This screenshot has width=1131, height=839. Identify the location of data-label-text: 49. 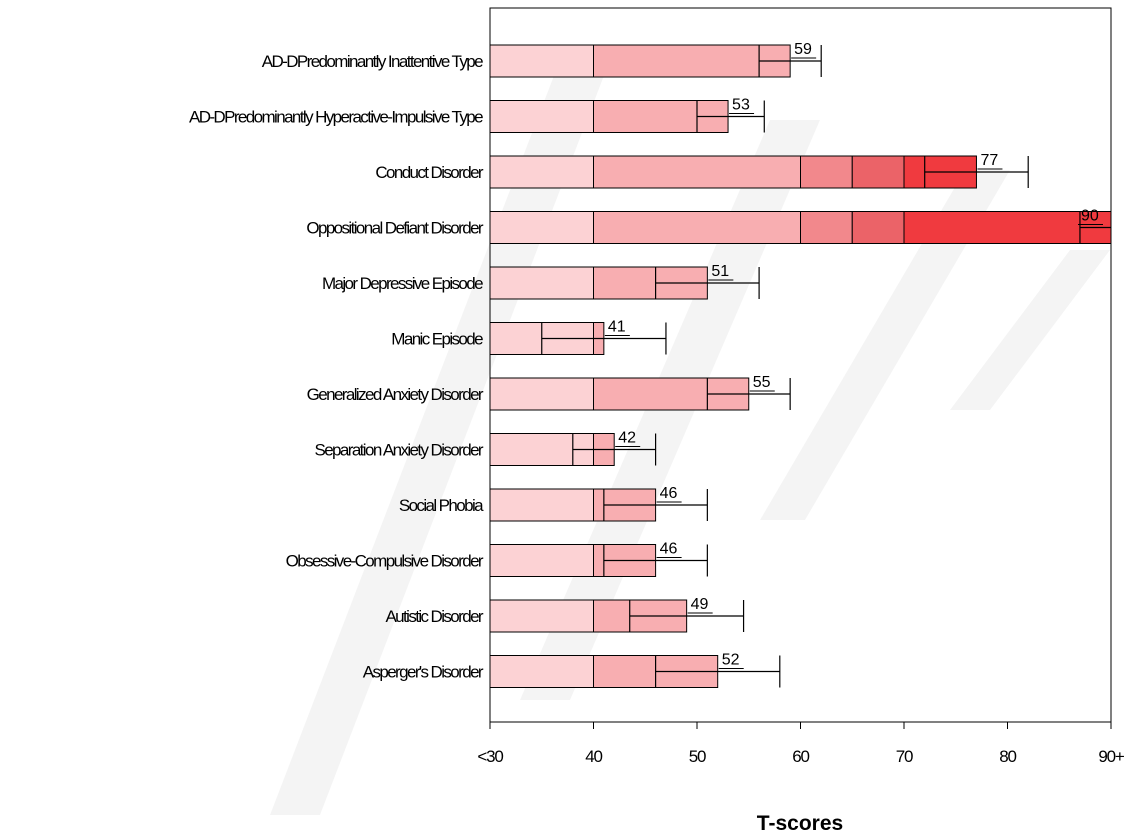
(700, 604).